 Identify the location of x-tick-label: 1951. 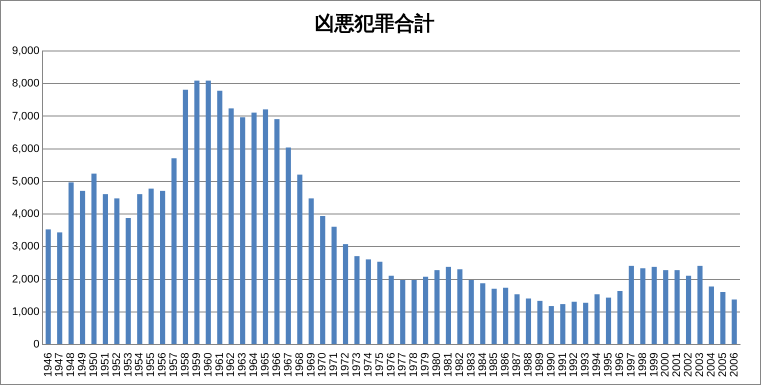
(105, 365).